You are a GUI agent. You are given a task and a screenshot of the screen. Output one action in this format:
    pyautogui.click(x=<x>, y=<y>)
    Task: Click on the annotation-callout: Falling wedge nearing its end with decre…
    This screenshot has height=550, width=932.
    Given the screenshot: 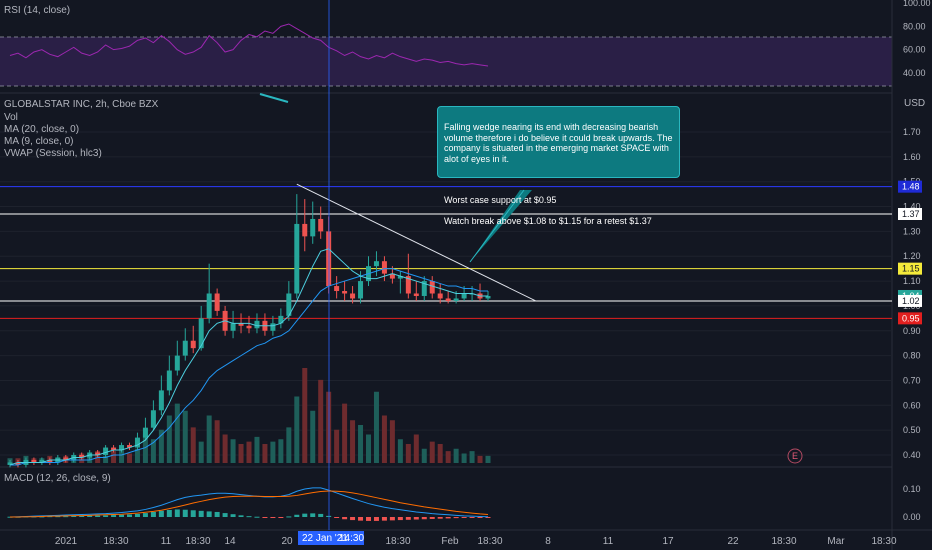 What is the action you would take?
    pyautogui.click(x=558, y=166)
    